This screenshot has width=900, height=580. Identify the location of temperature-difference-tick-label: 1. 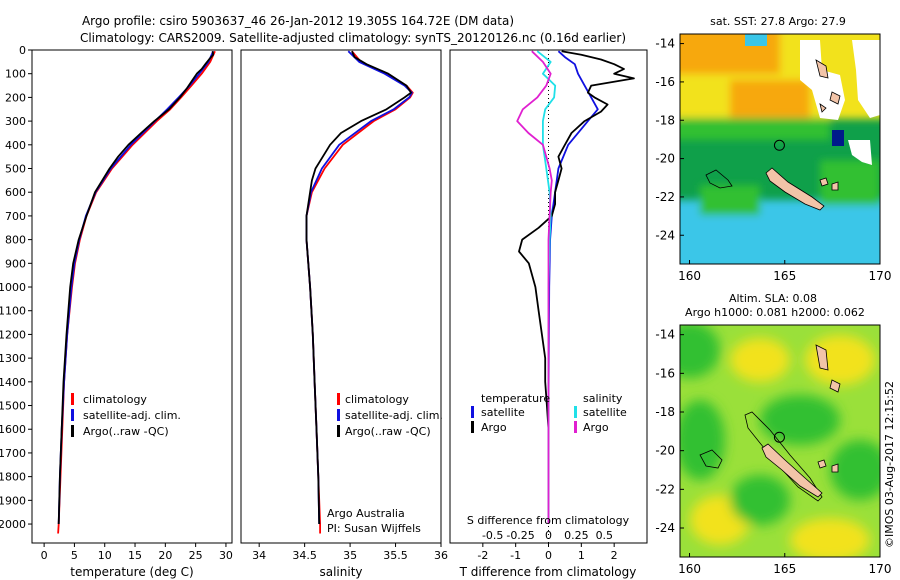
(581, 555).